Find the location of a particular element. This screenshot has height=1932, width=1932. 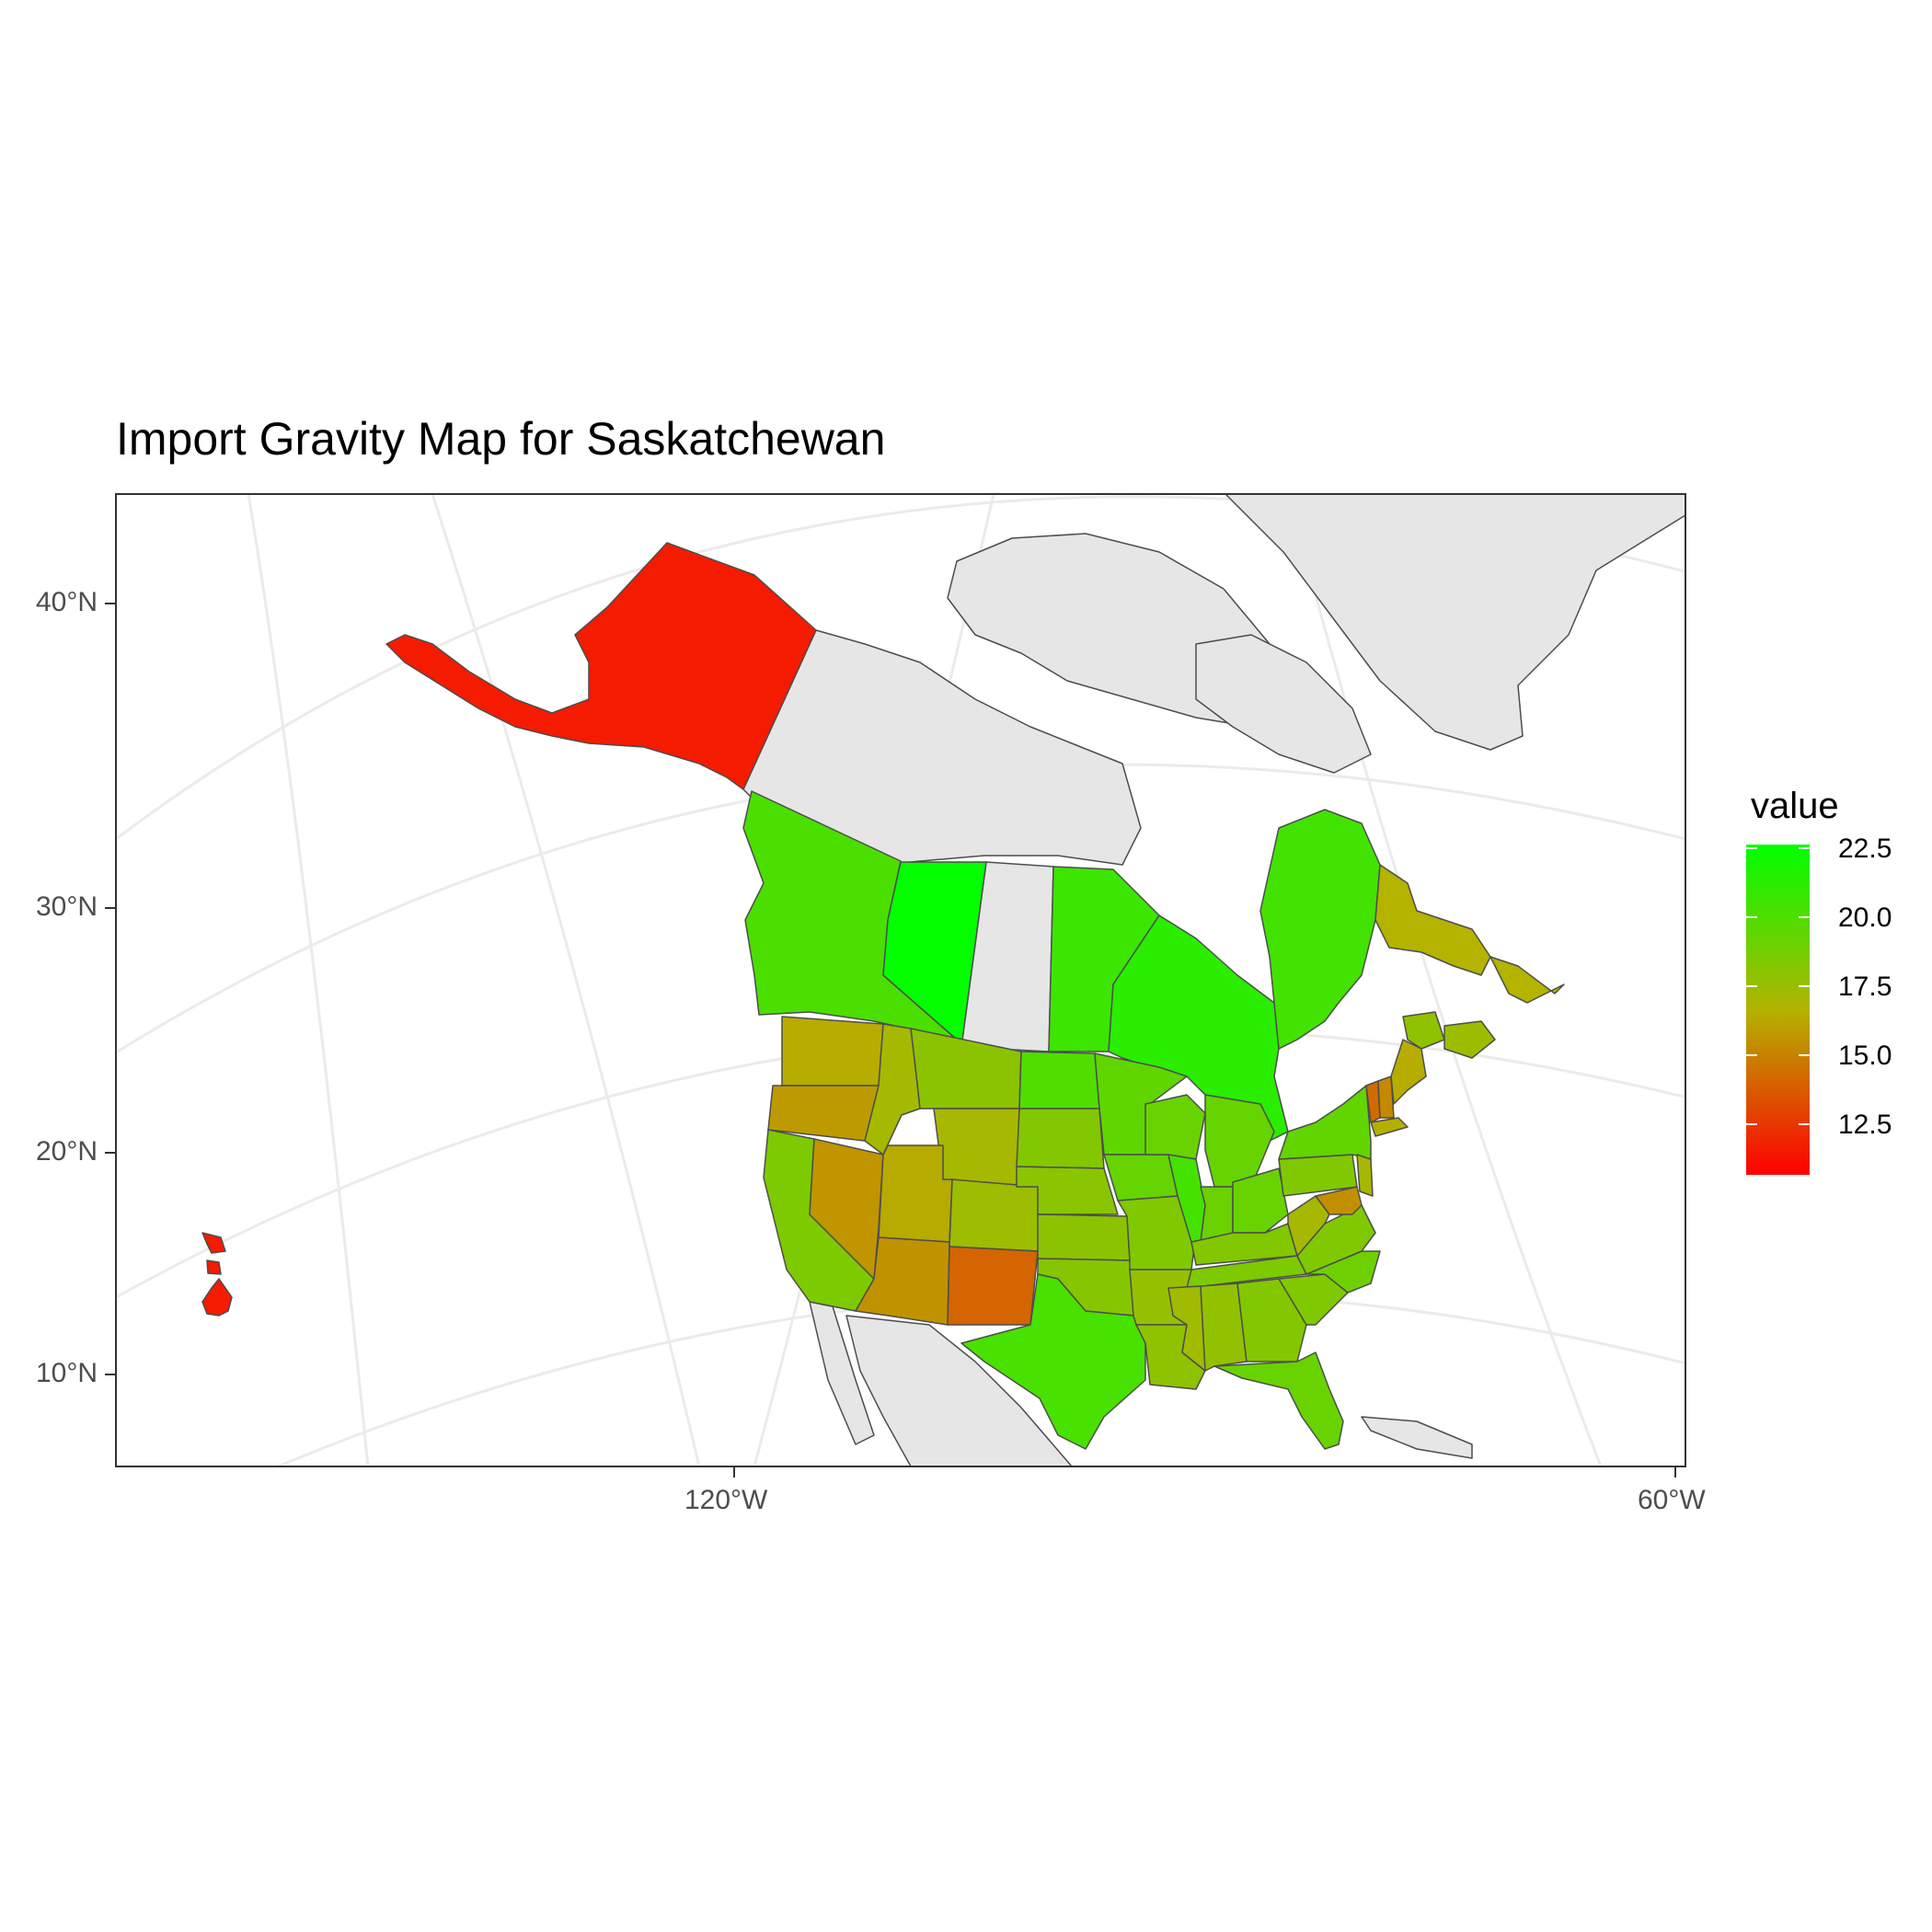

x-axis-label-60w: 60°W is located at coordinates (1672, 1500).